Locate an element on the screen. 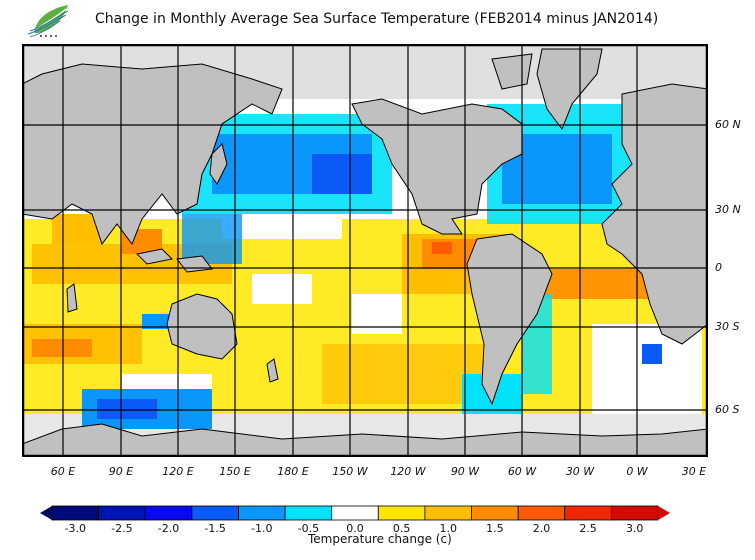 This screenshot has height=560, width=755. land-new-zealand is located at coordinates (272, 370).